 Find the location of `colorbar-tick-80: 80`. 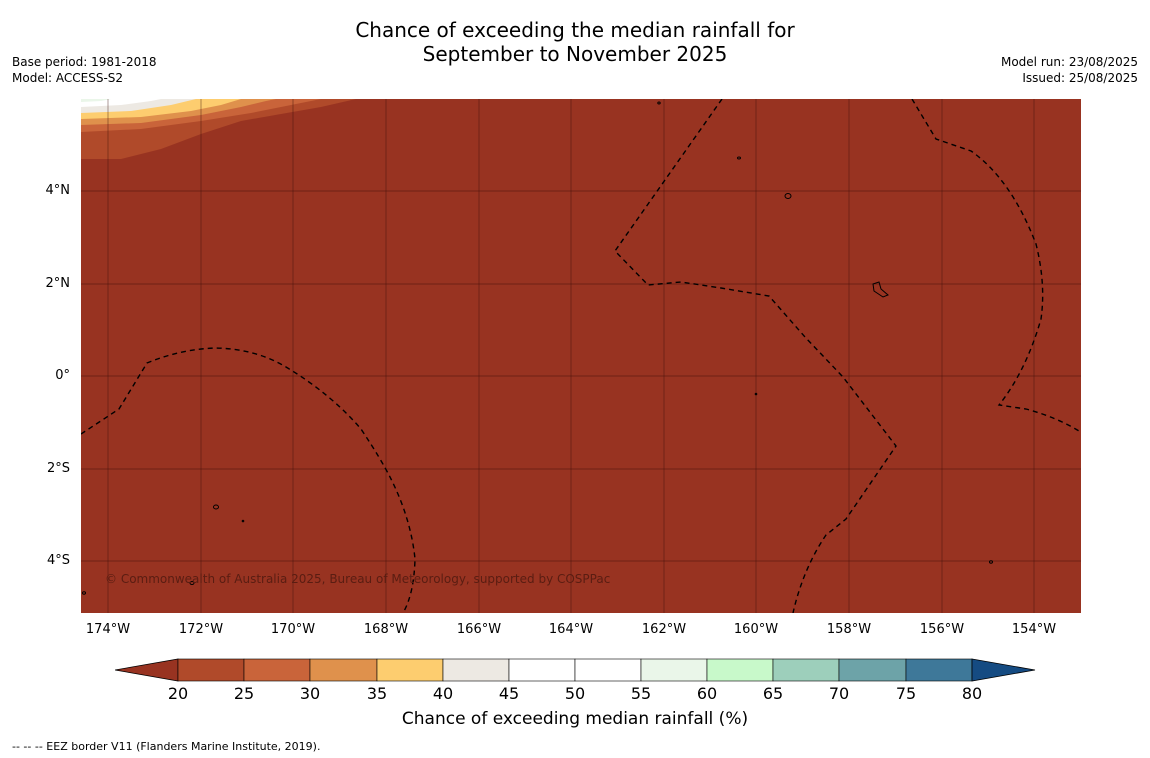

colorbar-tick-80: 80 is located at coordinates (972, 693).